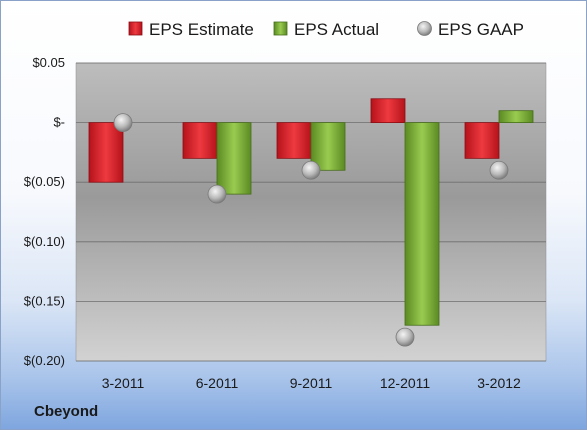  I want to click on y-tick-label: $(0.15), so click(44, 300).